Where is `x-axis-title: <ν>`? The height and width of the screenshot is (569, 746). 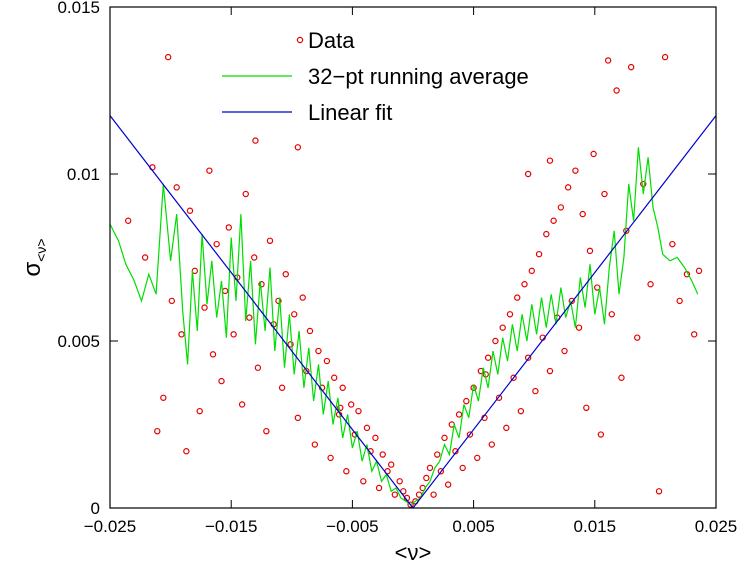 x-axis-title: <ν> is located at coordinates (413, 552).